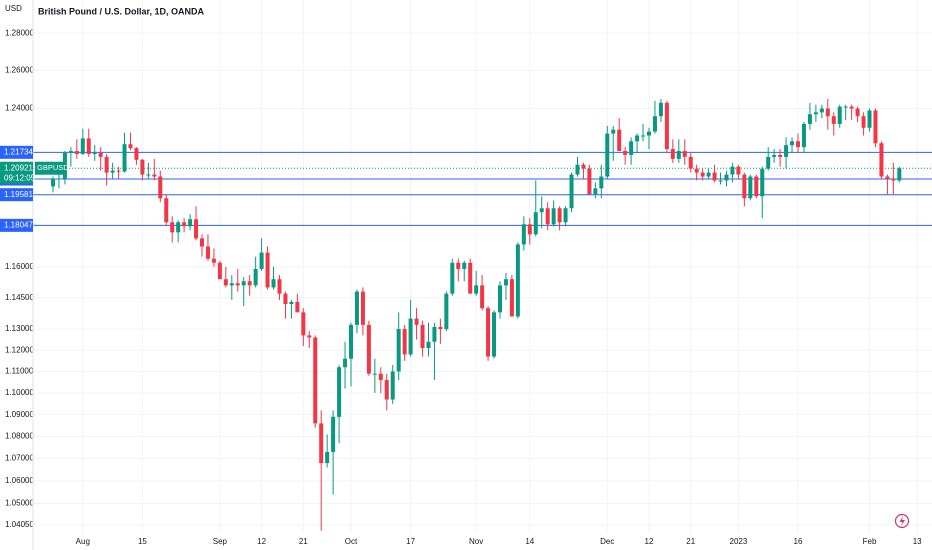  What do you see at coordinates (19, 392) in the screenshot?
I see `y-tick-label: 1.10000` at bounding box center [19, 392].